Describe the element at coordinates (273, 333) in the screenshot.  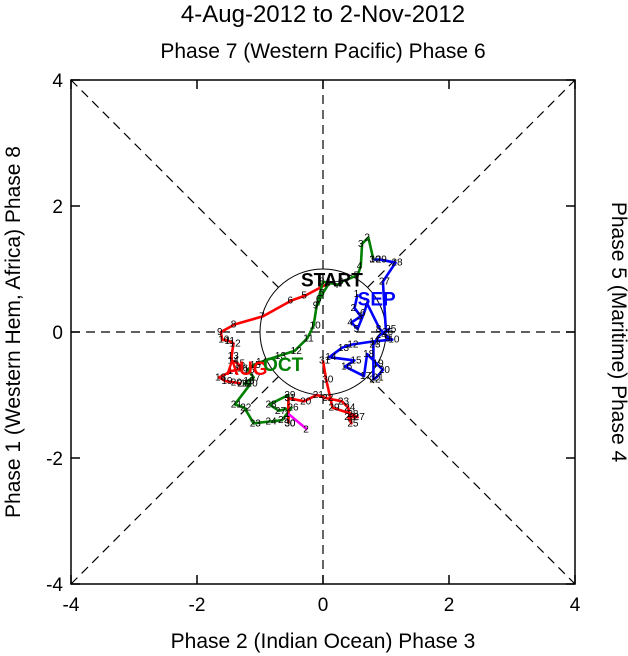
I see `series-line-aug` at that location.